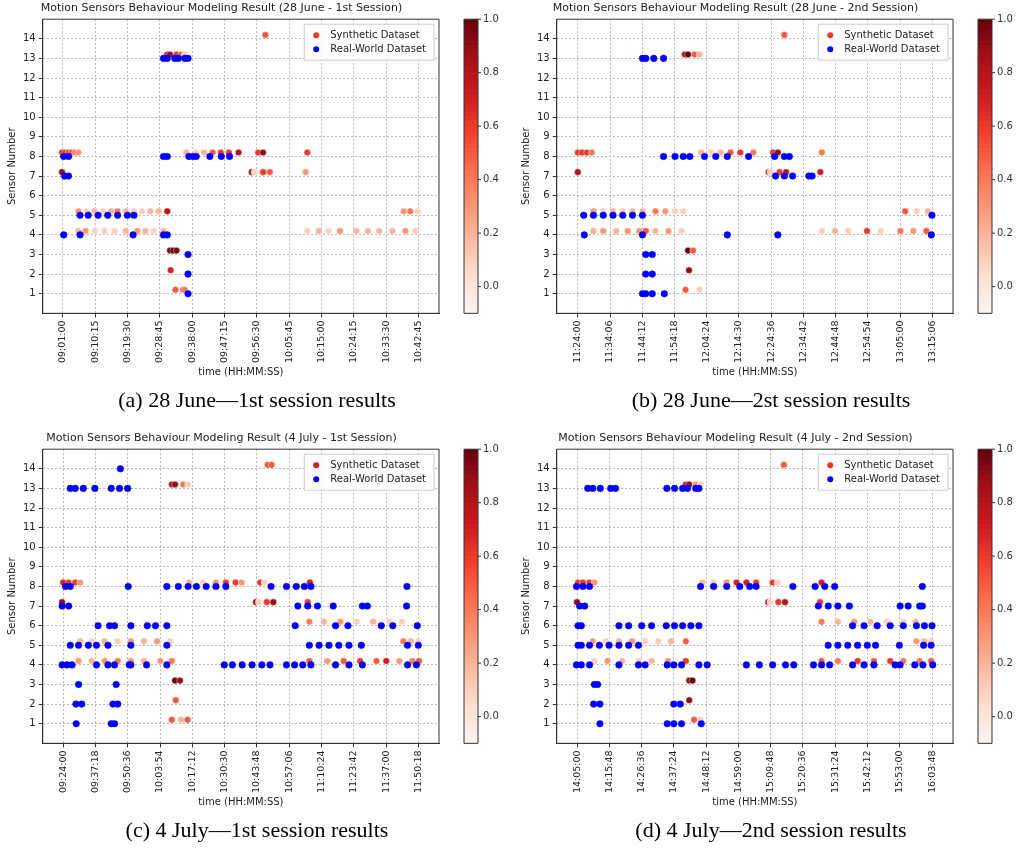  What do you see at coordinates (288, 772) in the screenshot?
I see `x-tick-label: 10:57:06` at bounding box center [288, 772].